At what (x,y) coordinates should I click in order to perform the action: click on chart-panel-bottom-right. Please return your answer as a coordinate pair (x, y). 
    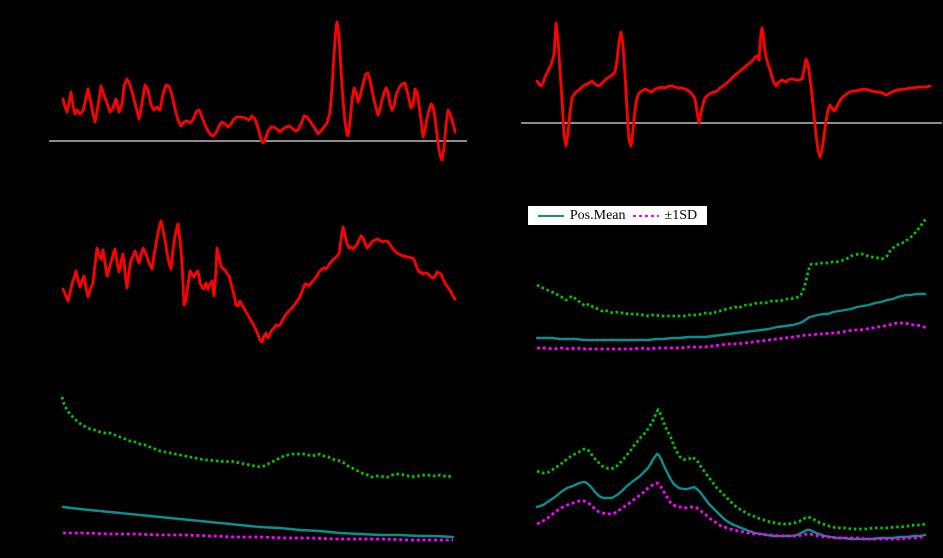
    Looking at the image, I should click on (731, 474).